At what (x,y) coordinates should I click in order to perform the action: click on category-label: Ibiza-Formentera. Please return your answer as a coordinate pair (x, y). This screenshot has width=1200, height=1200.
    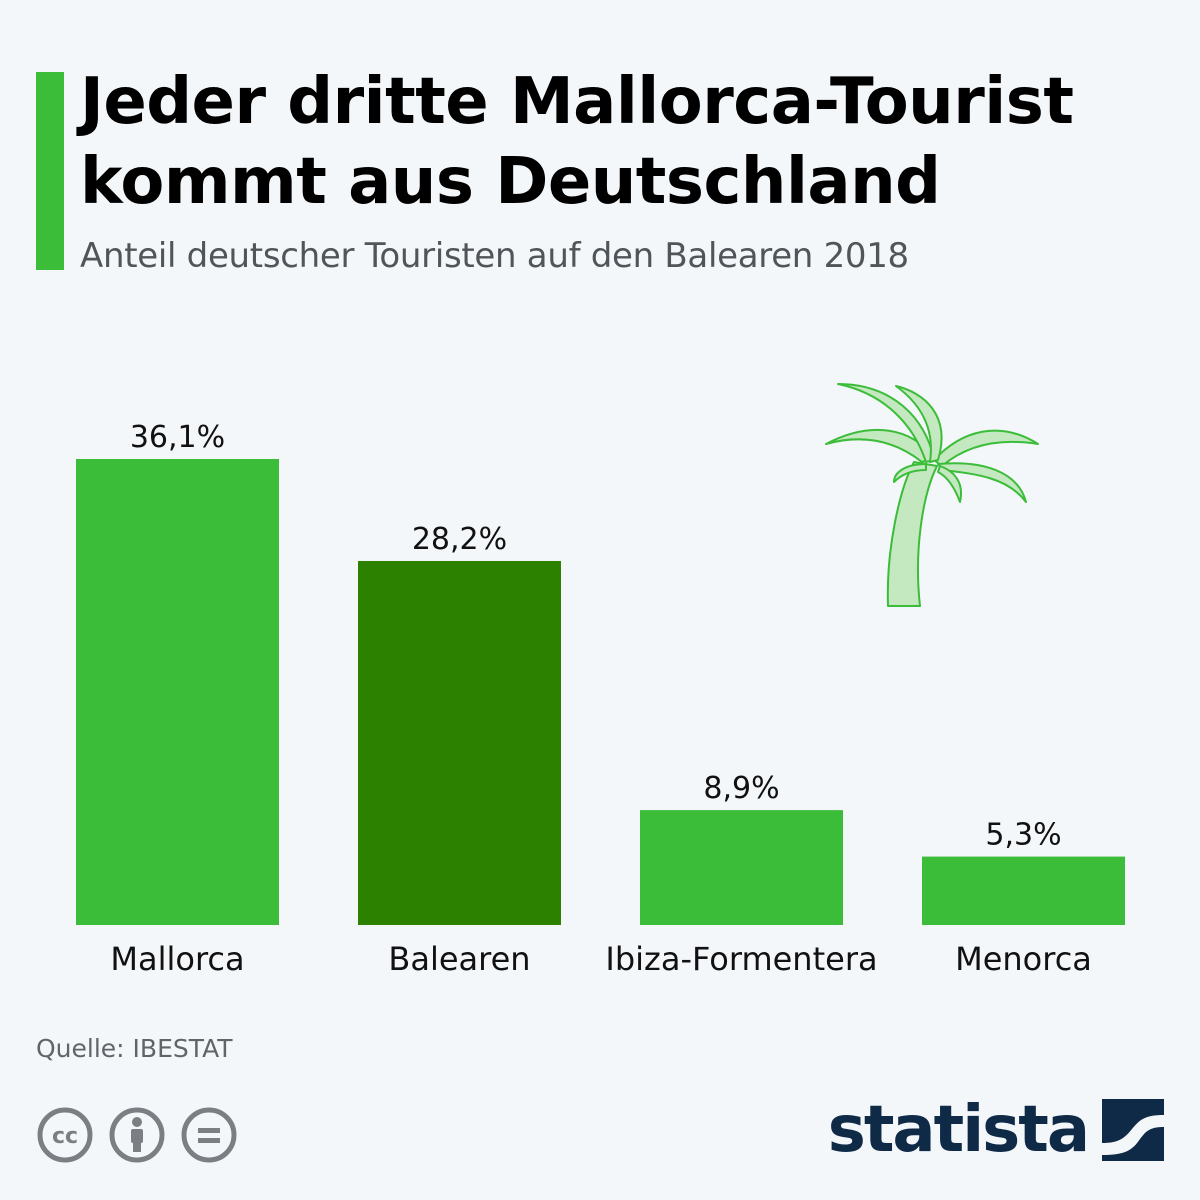
    Looking at the image, I should click on (741, 959).